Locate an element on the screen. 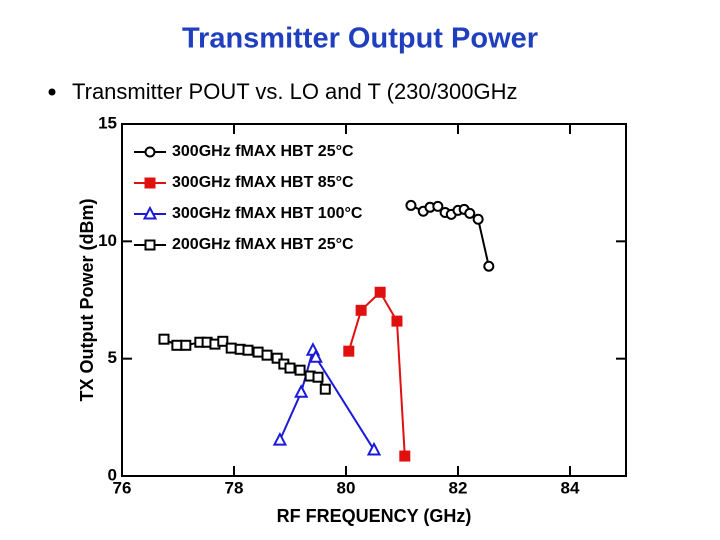 The width and height of the screenshot is (720, 540). x-tick-label: 76 is located at coordinates (122, 487).